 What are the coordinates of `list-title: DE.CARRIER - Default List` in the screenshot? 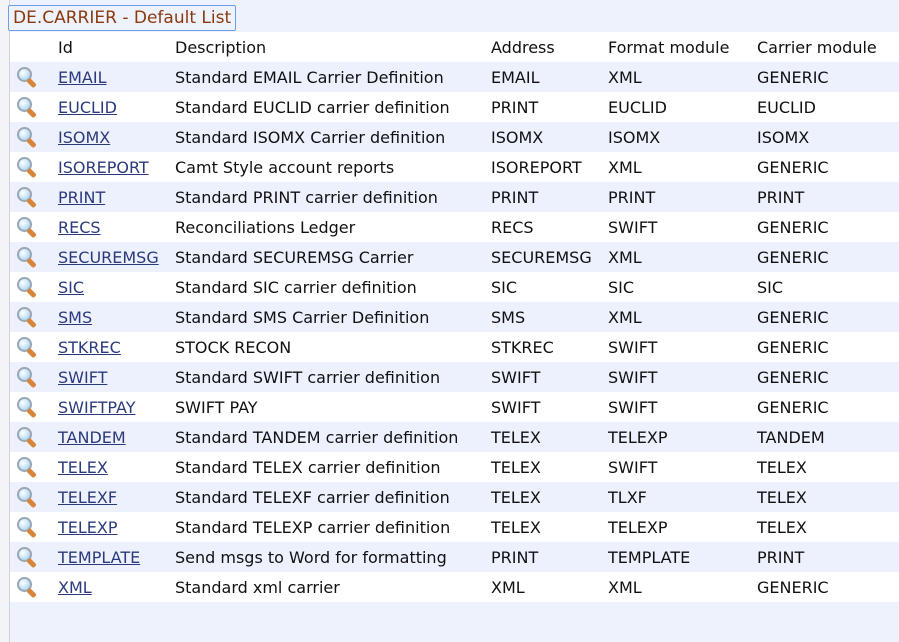 It's located at (122, 18).